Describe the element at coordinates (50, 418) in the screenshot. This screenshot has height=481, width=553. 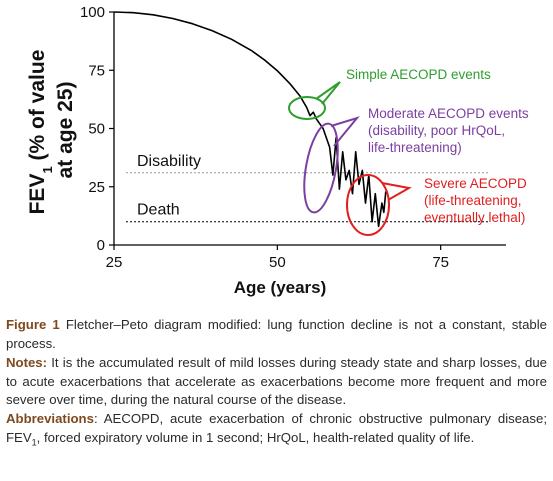
I see `abbreviations-label: Abbreviations` at that location.